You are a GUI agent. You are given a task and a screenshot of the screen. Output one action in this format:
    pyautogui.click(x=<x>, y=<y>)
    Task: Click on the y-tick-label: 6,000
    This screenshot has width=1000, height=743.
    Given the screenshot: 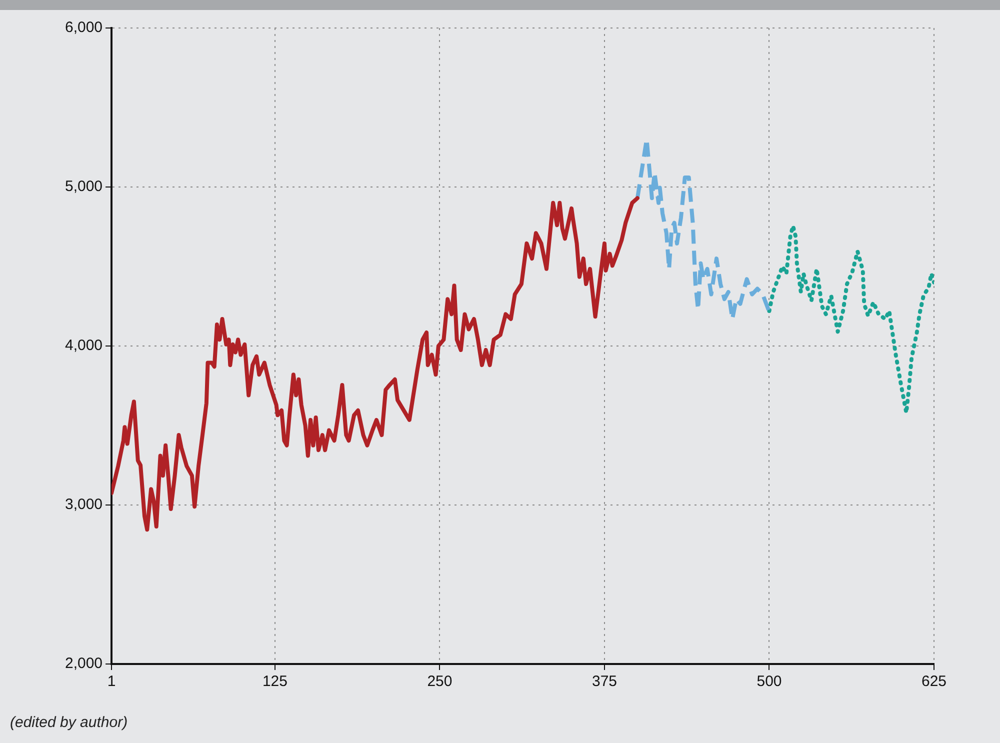 What is the action you would take?
    pyautogui.click(x=83, y=27)
    